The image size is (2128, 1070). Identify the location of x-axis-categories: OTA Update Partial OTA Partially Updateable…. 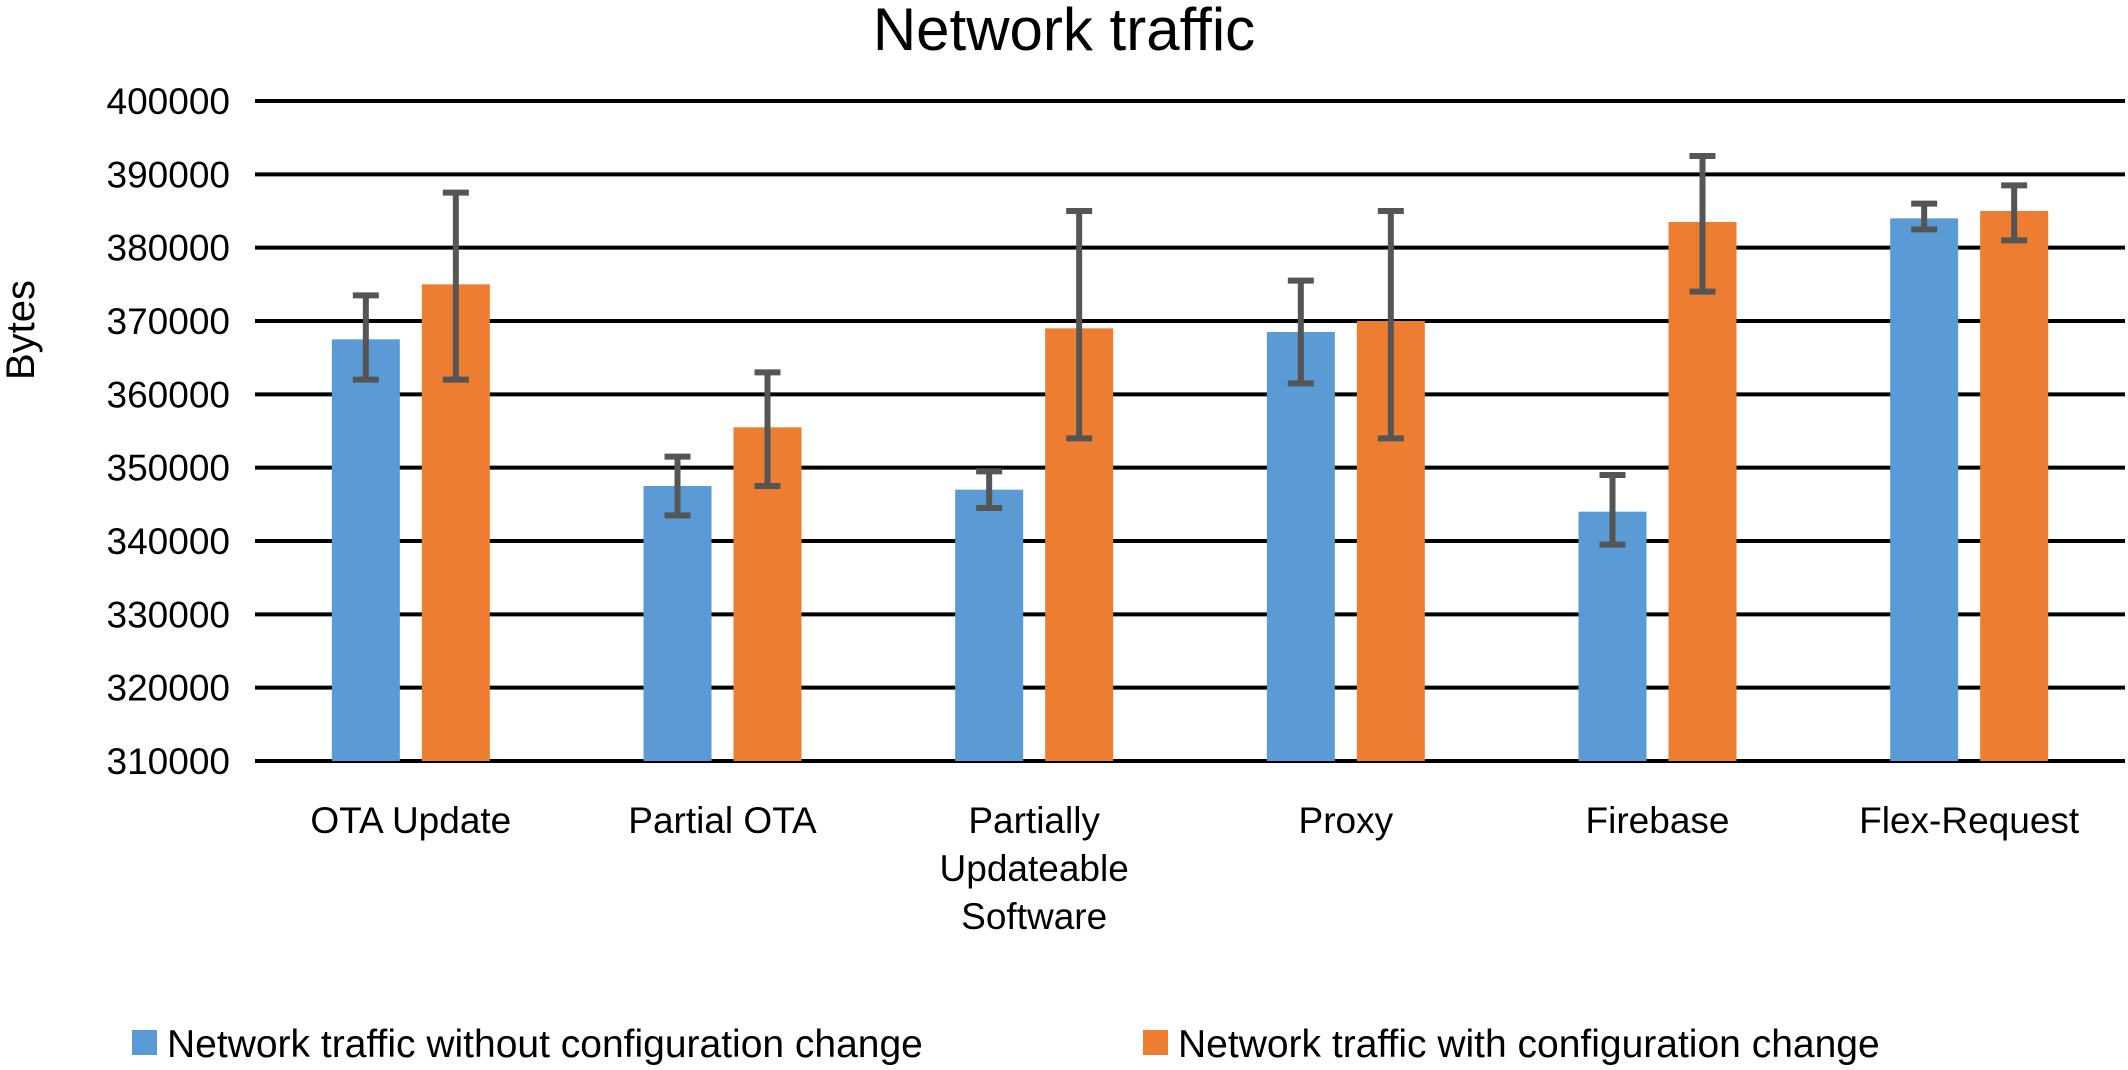
(1195, 868).